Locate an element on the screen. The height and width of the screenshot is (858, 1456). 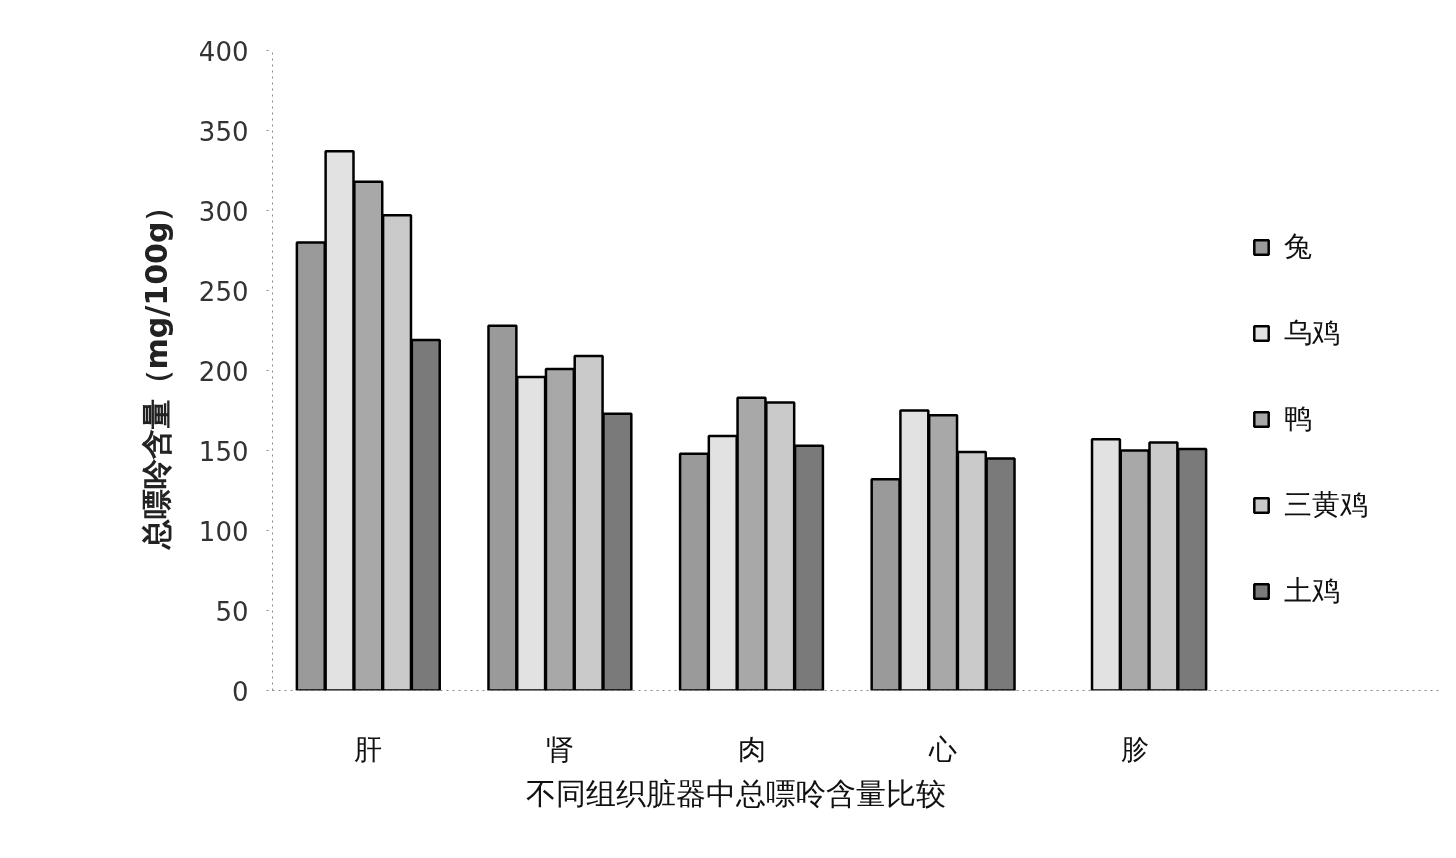
legend-label: 三黄鸡 is located at coordinates (1326, 505).